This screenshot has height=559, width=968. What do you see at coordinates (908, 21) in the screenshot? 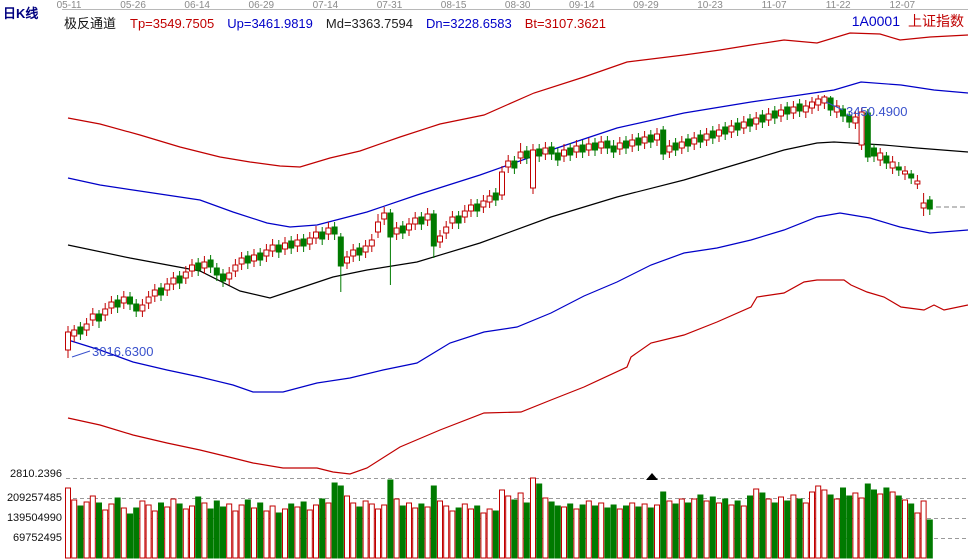
I see `symbol-label: 1A0001 上证指数` at bounding box center [908, 21].